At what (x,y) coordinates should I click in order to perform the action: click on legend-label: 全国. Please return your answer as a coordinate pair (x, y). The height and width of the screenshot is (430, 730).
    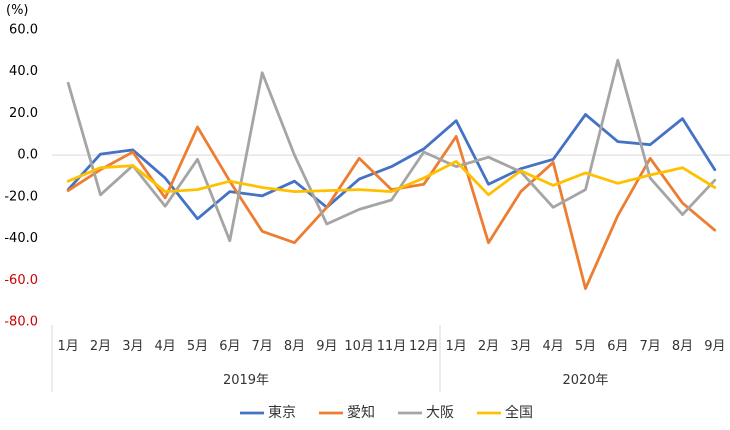
    Looking at the image, I should click on (519, 412).